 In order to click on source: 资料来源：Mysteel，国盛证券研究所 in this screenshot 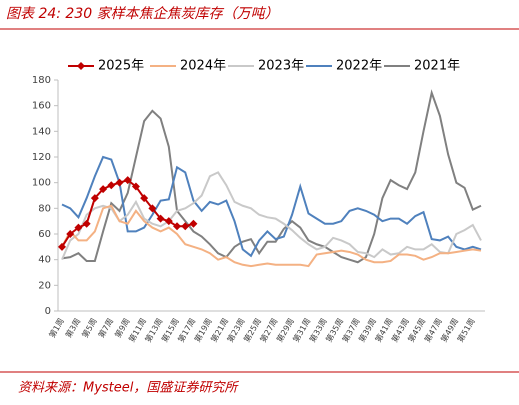, I will do `click(128, 388)`.